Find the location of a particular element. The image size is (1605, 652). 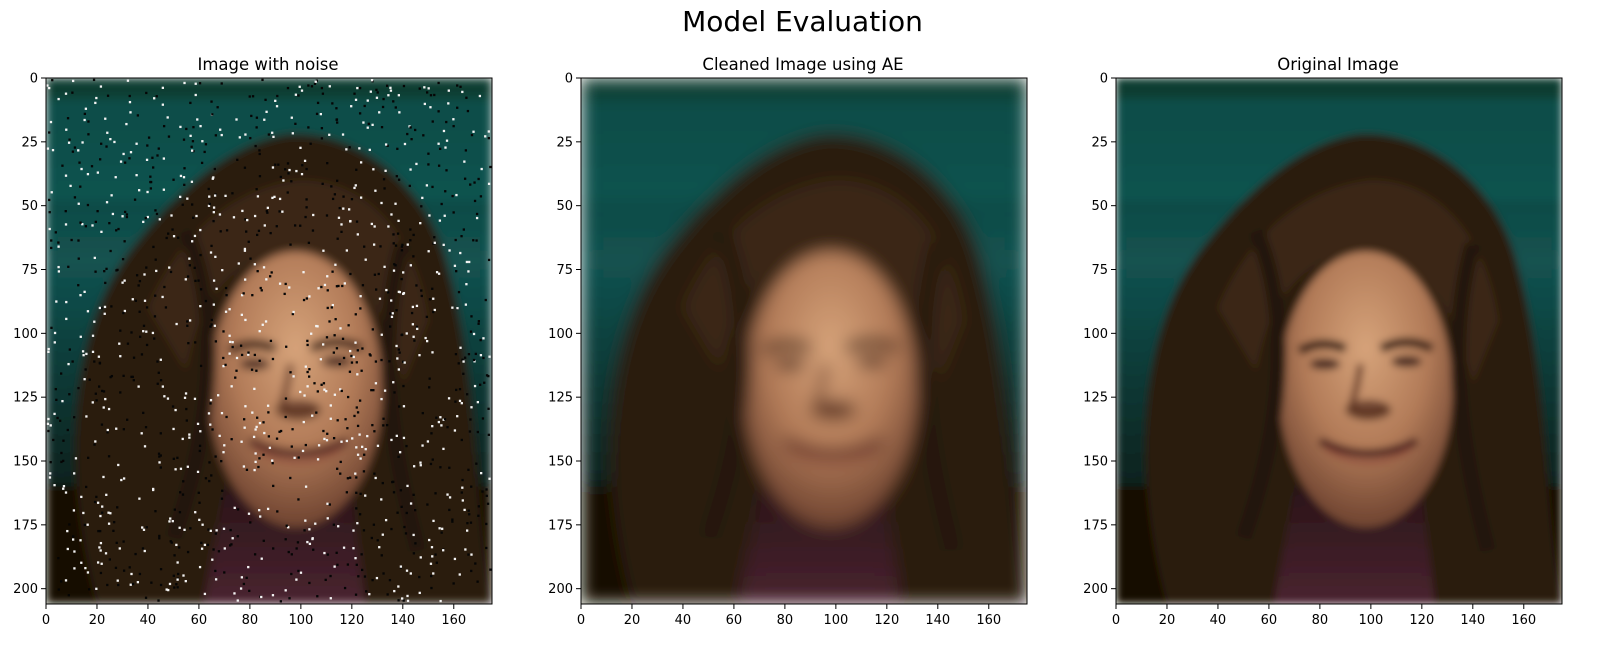

panel-title-noisy: Image with noise is located at coordinates (267, 64).